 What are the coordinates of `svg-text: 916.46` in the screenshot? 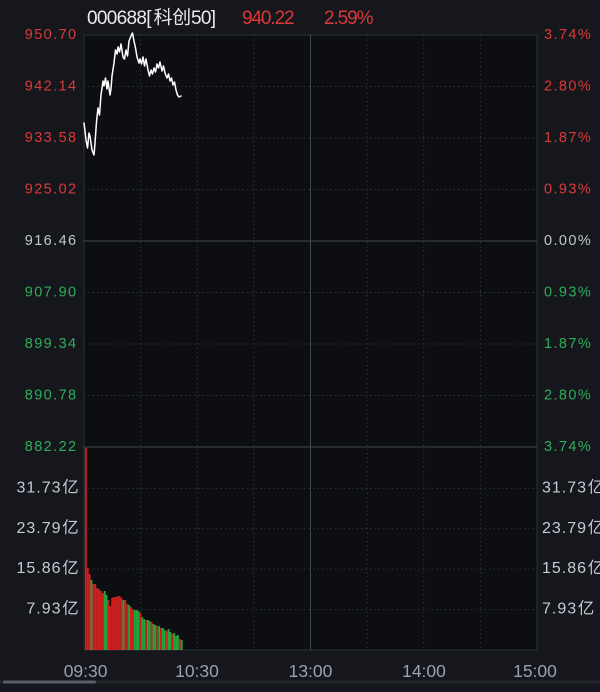 It's located at (51, 241).